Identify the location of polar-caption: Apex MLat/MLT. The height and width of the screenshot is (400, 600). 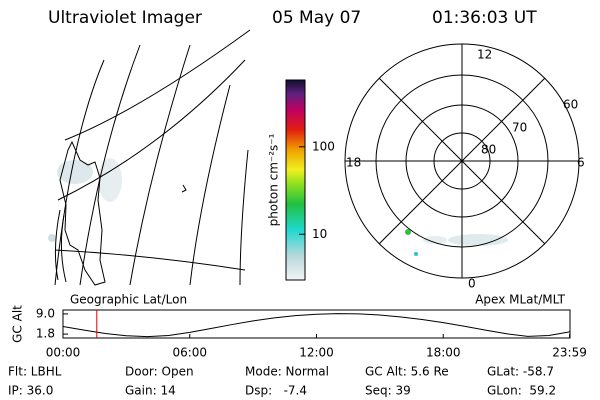
(520, 300).